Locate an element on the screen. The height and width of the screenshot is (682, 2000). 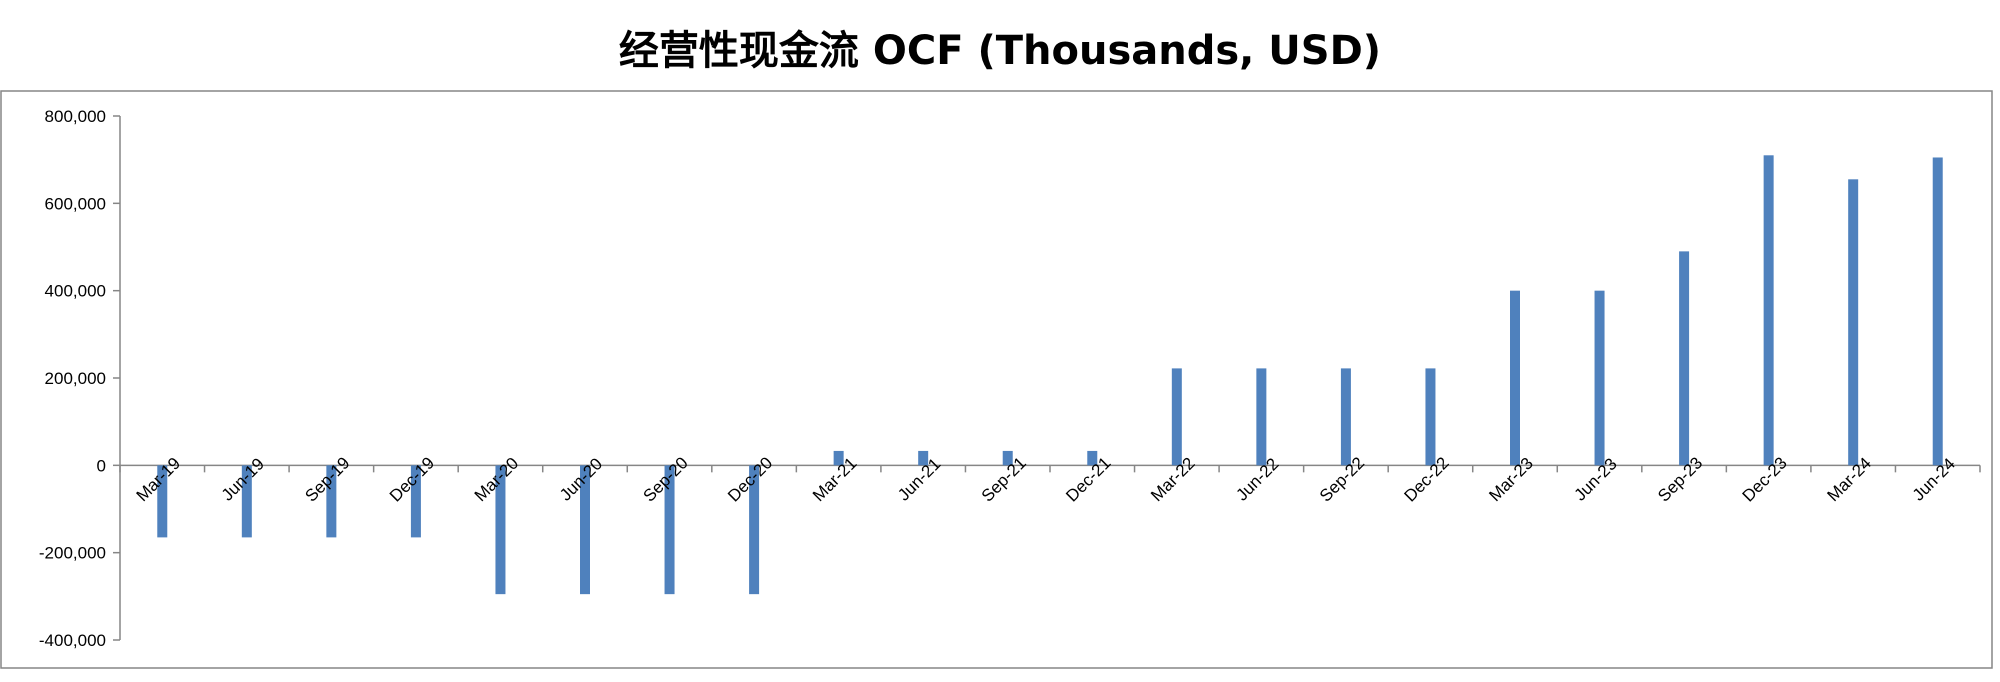
x-axis is located at coordinates (1050, 468).